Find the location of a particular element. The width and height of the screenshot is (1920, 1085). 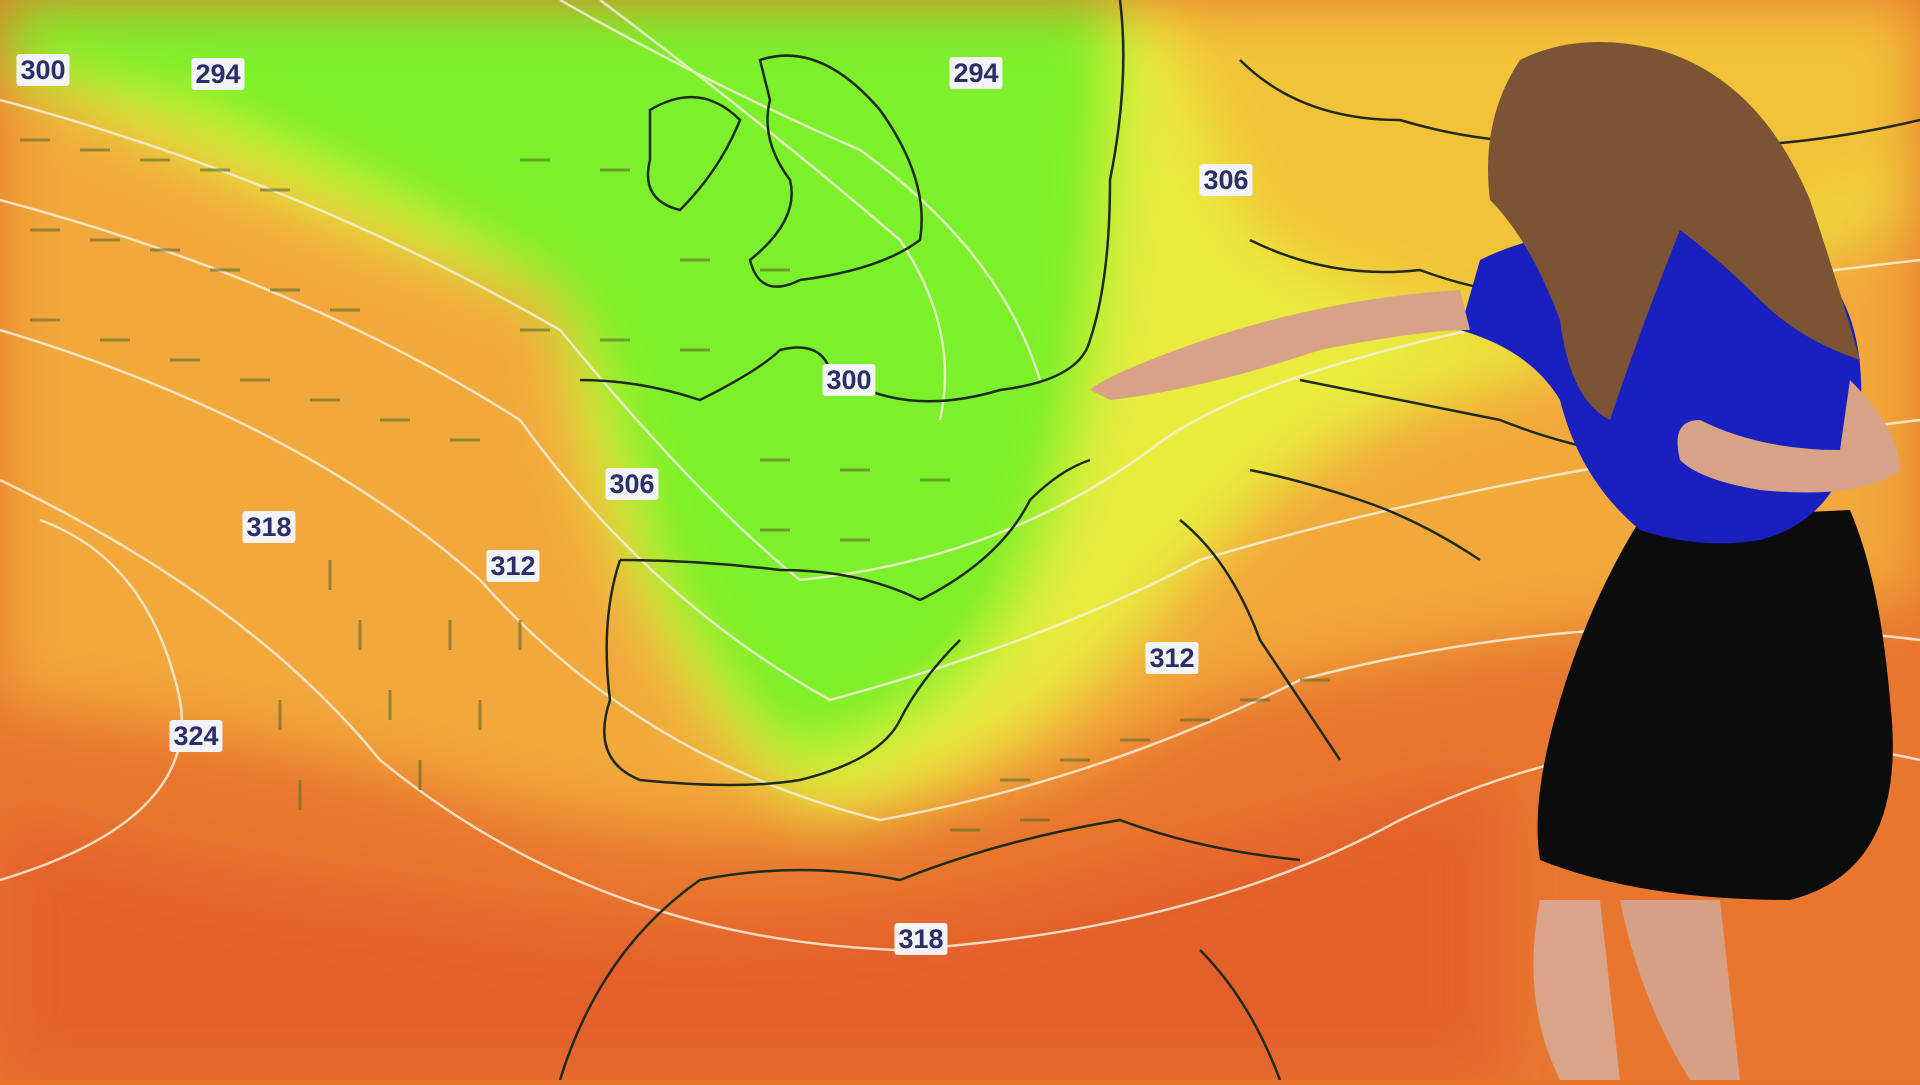

presenter-leg-right is located at coordinates (1680, 990).